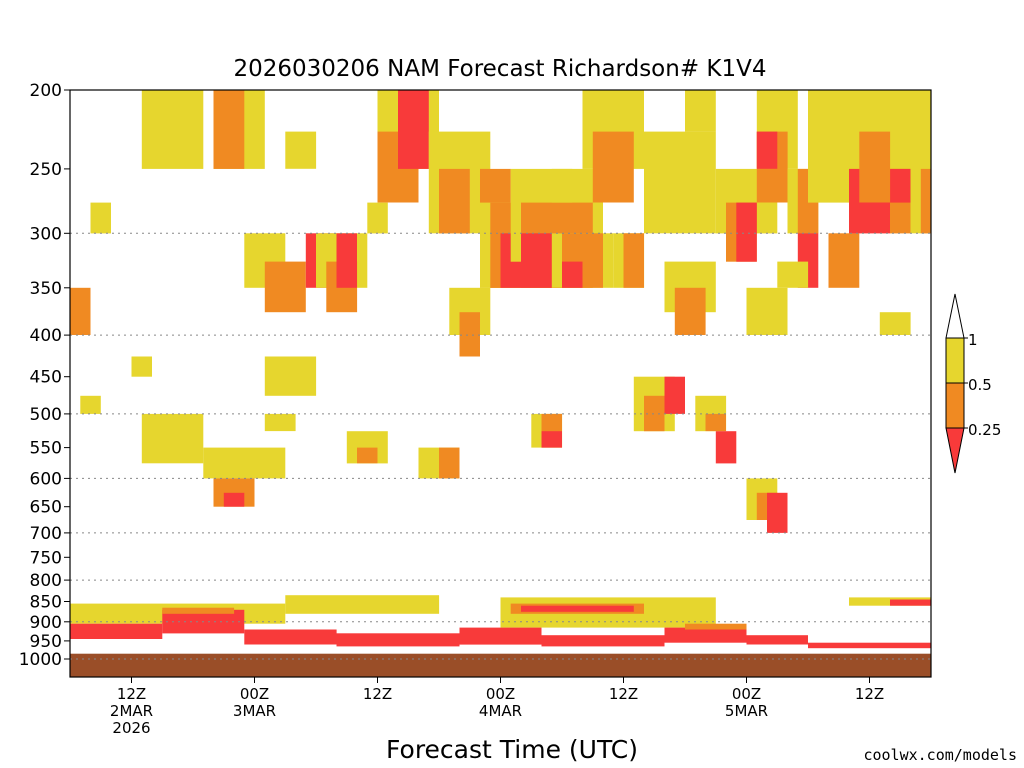 The height and width of the screenshot is (768, 1024). I want to click on y-tick-label: 600, so click(46, 479).